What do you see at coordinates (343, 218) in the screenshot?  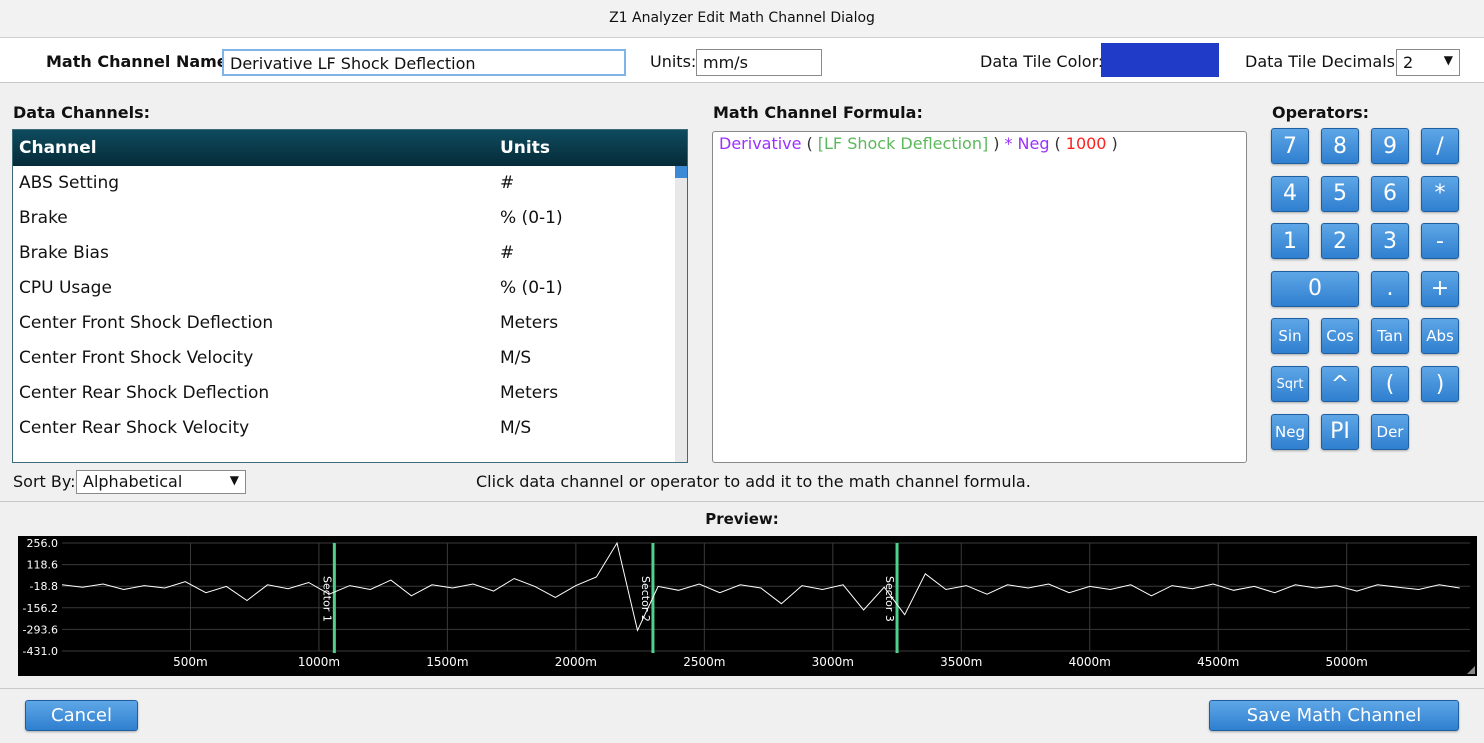 I see `channel-row: Brake % (0-1)` at bounding box center [343, 218].